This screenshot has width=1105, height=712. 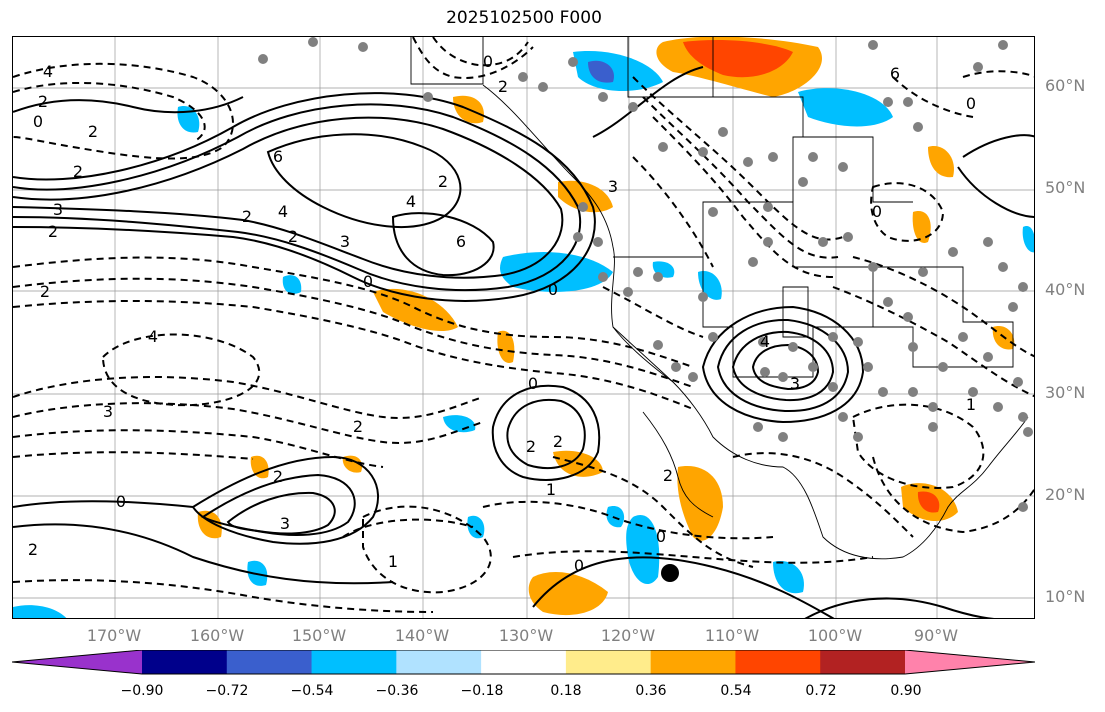 What do you see at coordinates (670, 573) in the screenshot?
I see `black-marker` at bounding box center [670, 573].